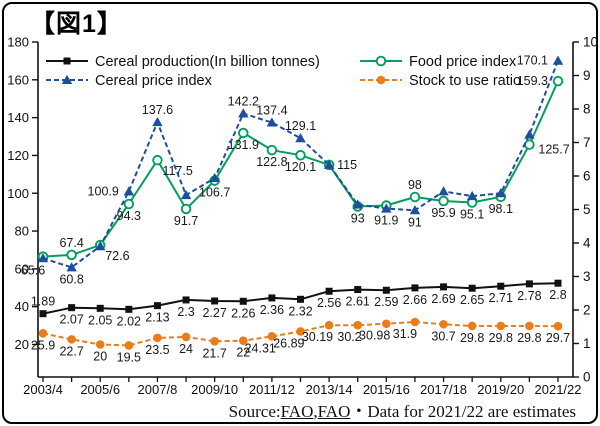  Describe the element at coordinates (177, 171) in the screenshot. I see `point-label: 117.5` at that location.